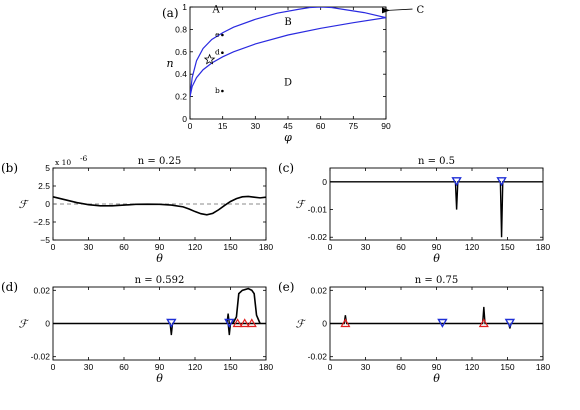  What do you see at coordinates (170, 13) in the screenshot?
I see `panel-label: (a)` at bounding box center [170, 13].